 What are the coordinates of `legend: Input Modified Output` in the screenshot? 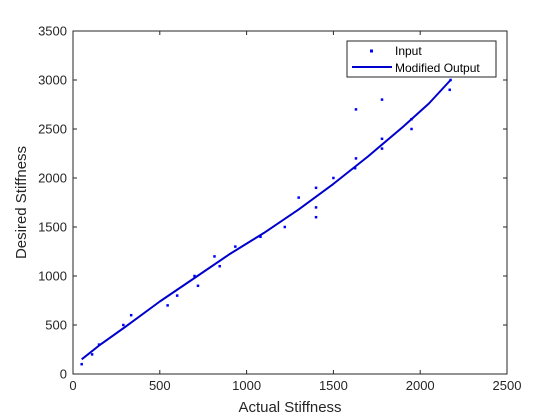 It's located at (421, 59).